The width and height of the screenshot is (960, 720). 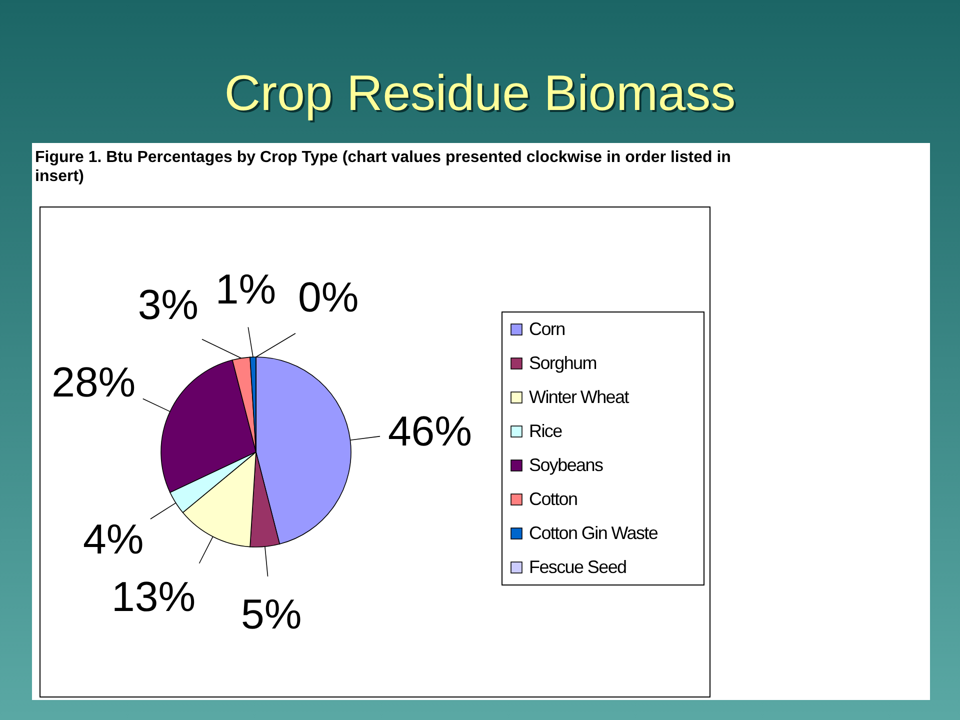 What do you see at coordinates (553, 499) in the screenshot?
I see `legend-label: Cotton` at bounding box center [553, 499].